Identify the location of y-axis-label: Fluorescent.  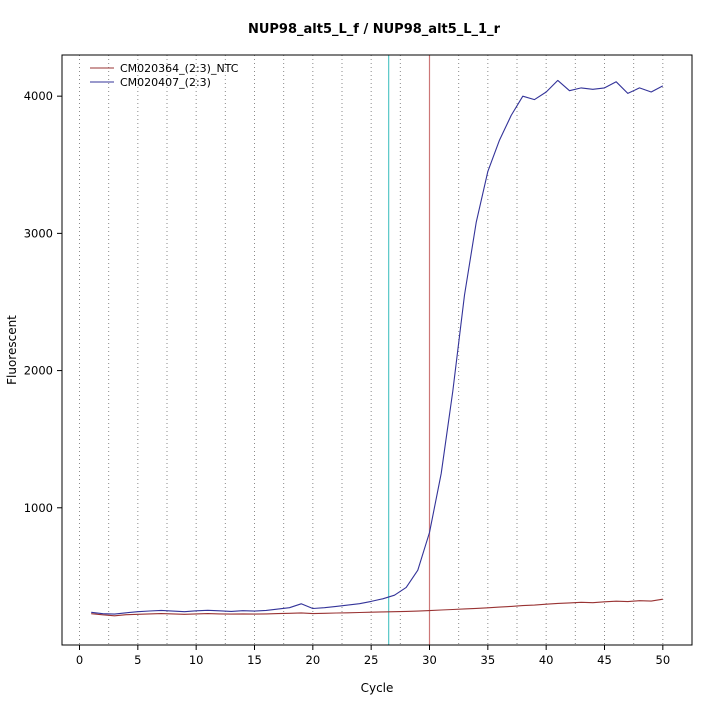
(12, 350).